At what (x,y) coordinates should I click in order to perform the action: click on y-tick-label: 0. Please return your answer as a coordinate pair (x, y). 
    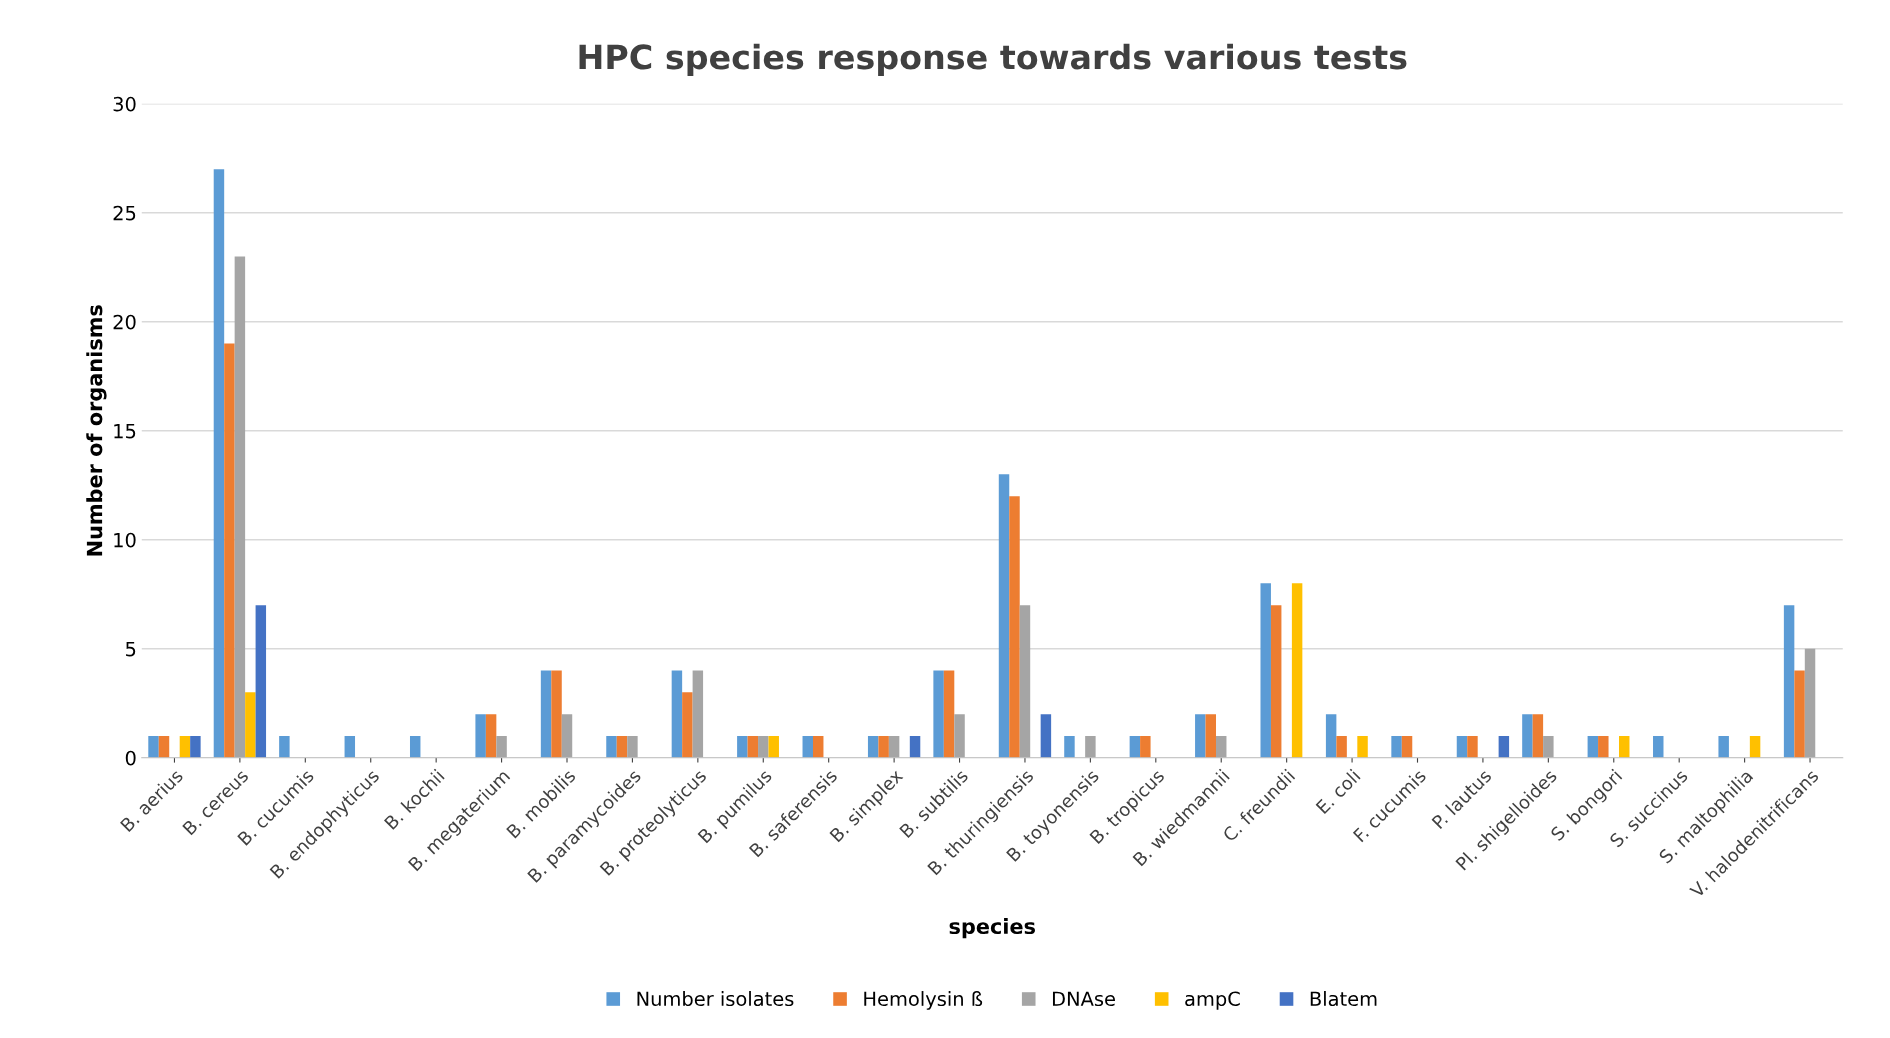
    Looking at the image, I should click on (130, 758).